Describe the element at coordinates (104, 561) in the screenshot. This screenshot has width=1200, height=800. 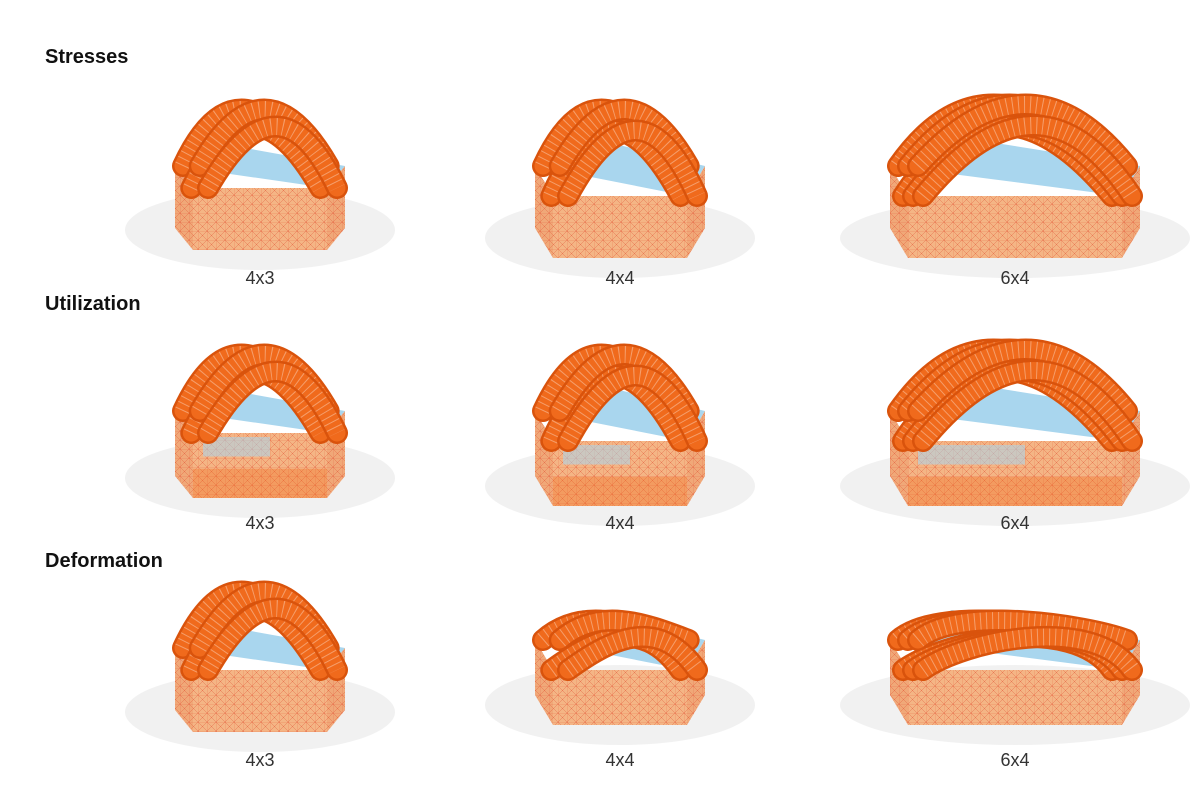
I see `section-title-deformation: Deformation` at that location.